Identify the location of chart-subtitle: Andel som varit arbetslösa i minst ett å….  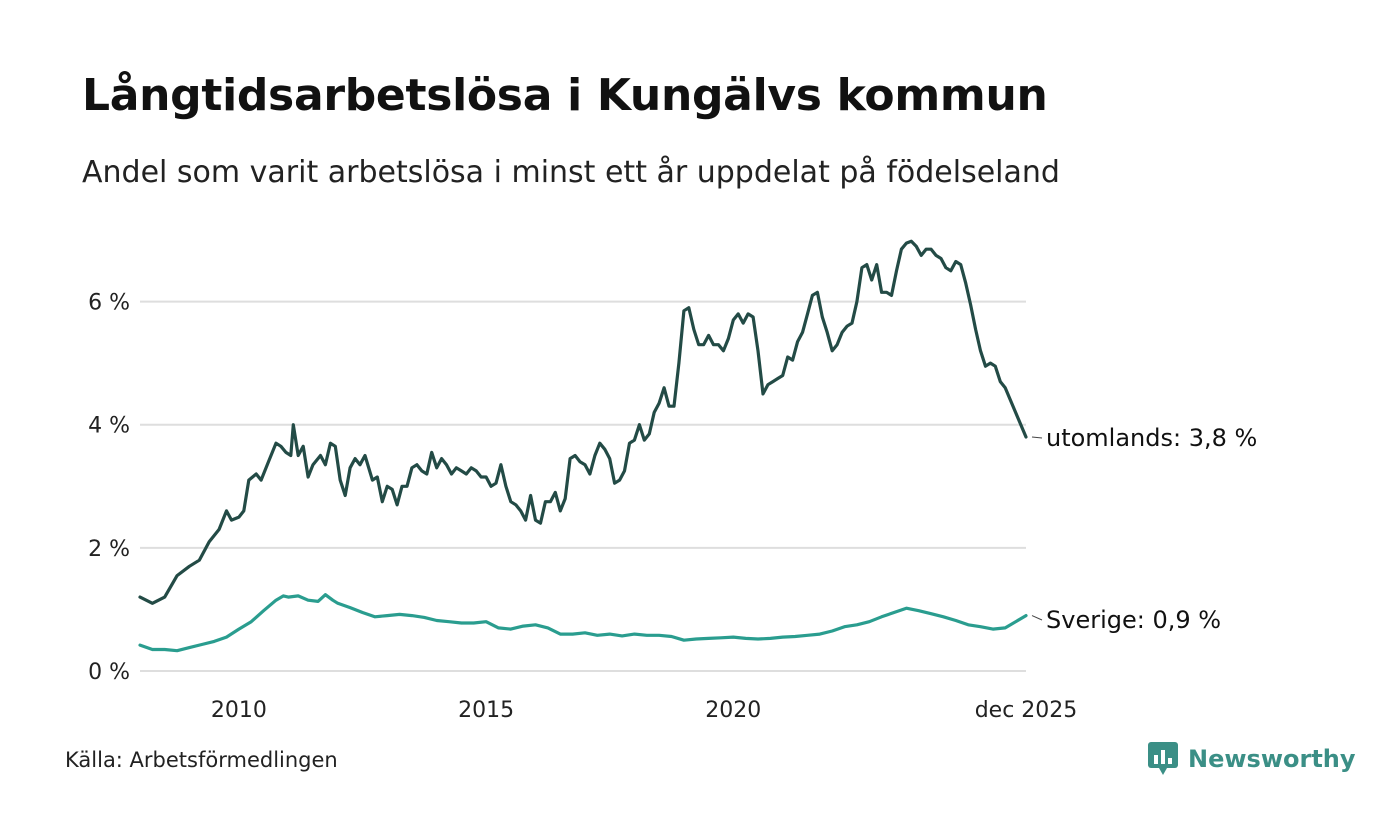
(571, 172).